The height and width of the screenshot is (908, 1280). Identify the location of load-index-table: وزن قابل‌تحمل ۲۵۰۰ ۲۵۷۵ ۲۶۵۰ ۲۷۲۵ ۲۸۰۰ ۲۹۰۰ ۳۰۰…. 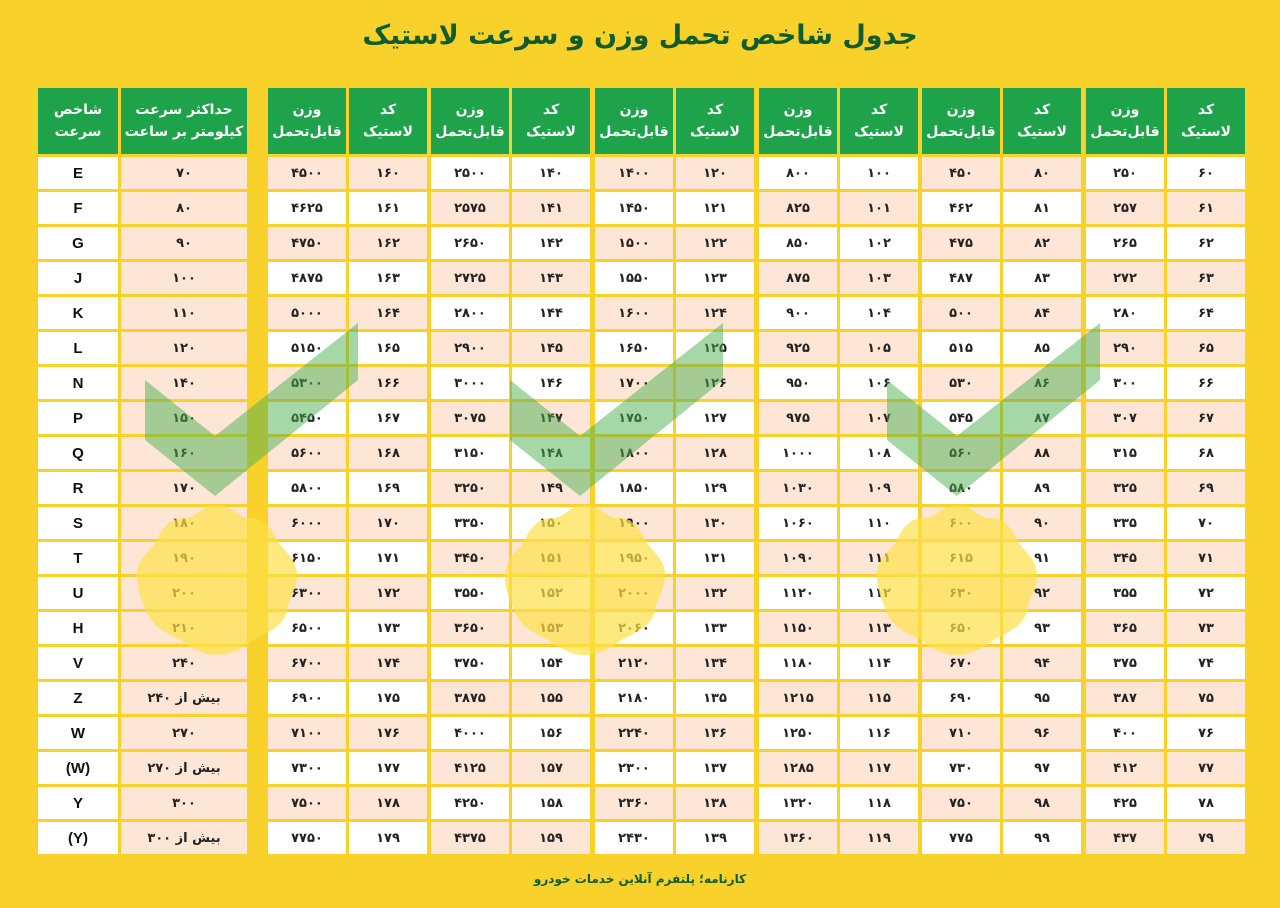
(510, 471).